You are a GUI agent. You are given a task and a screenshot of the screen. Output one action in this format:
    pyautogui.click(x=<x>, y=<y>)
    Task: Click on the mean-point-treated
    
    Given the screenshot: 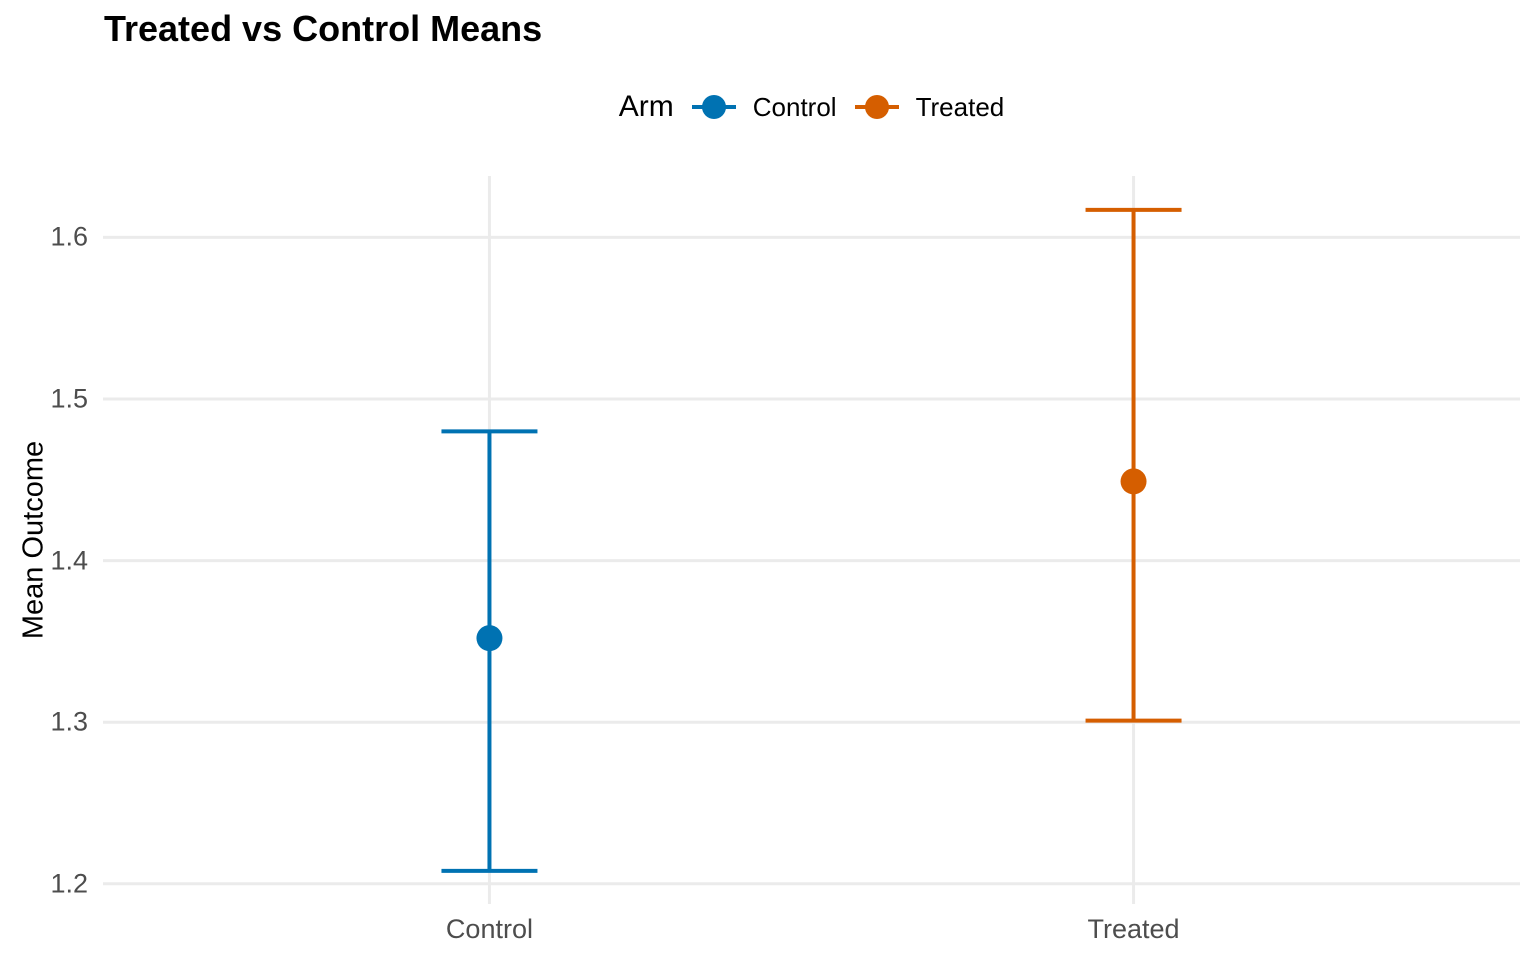 What is the action you would take?
    pyautogui.click(x=1133, y=481)
    